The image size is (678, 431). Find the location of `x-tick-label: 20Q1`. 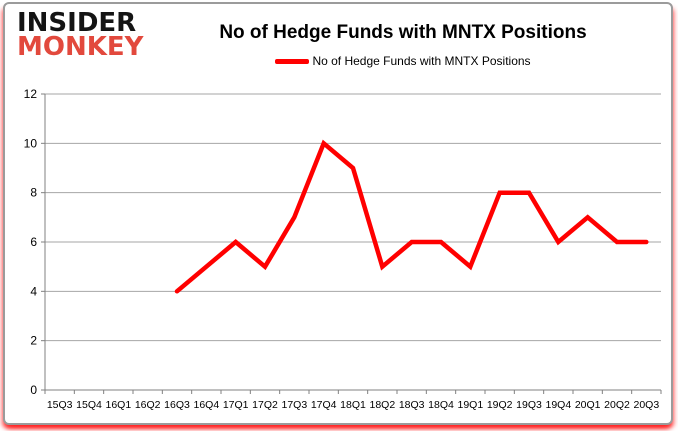

x-tick-label: 20Q1 is located at coordinates (588, 405).